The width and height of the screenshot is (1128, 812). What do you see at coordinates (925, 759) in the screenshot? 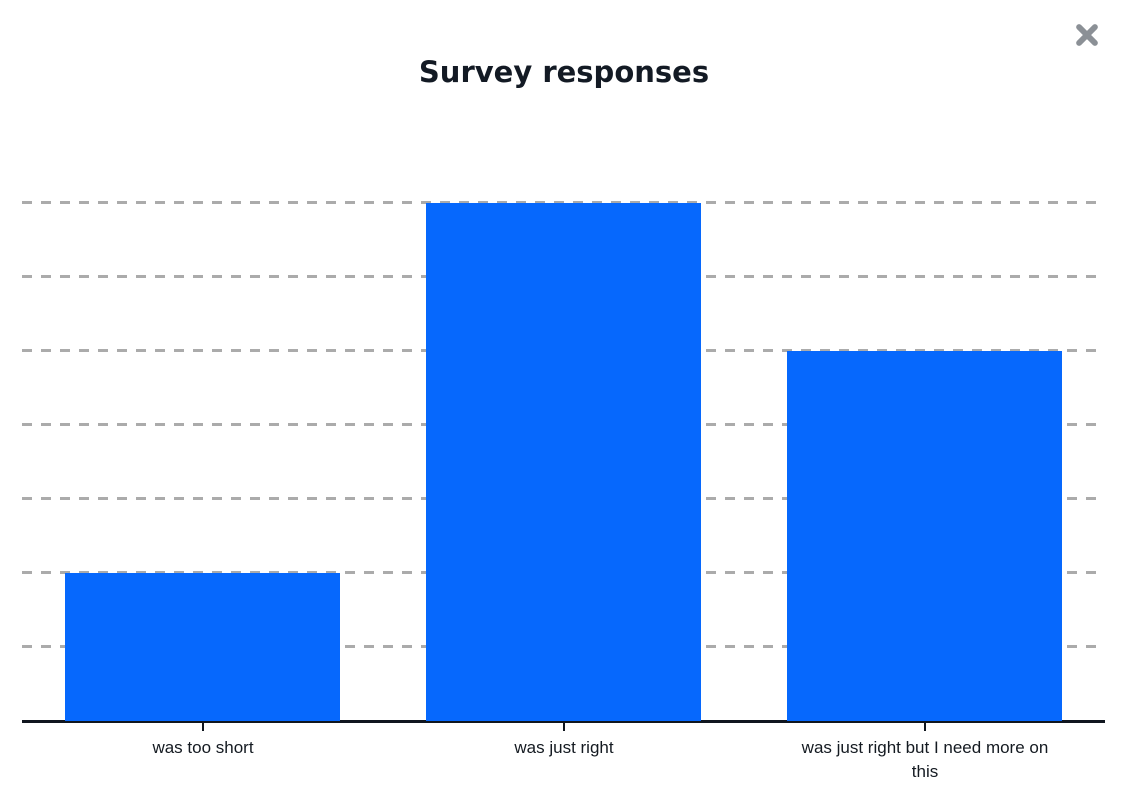
I see `x-axis-label-2: was just right but I need more on this` at bounding box center [925, 759].